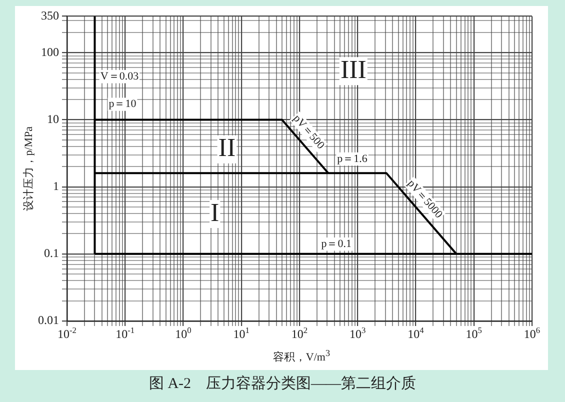 Image resolution: width=565 pixels, height=402 pixels. Describe the element at coordinates (227, 147) in the screenshot. I see `annotation: II` at that location.